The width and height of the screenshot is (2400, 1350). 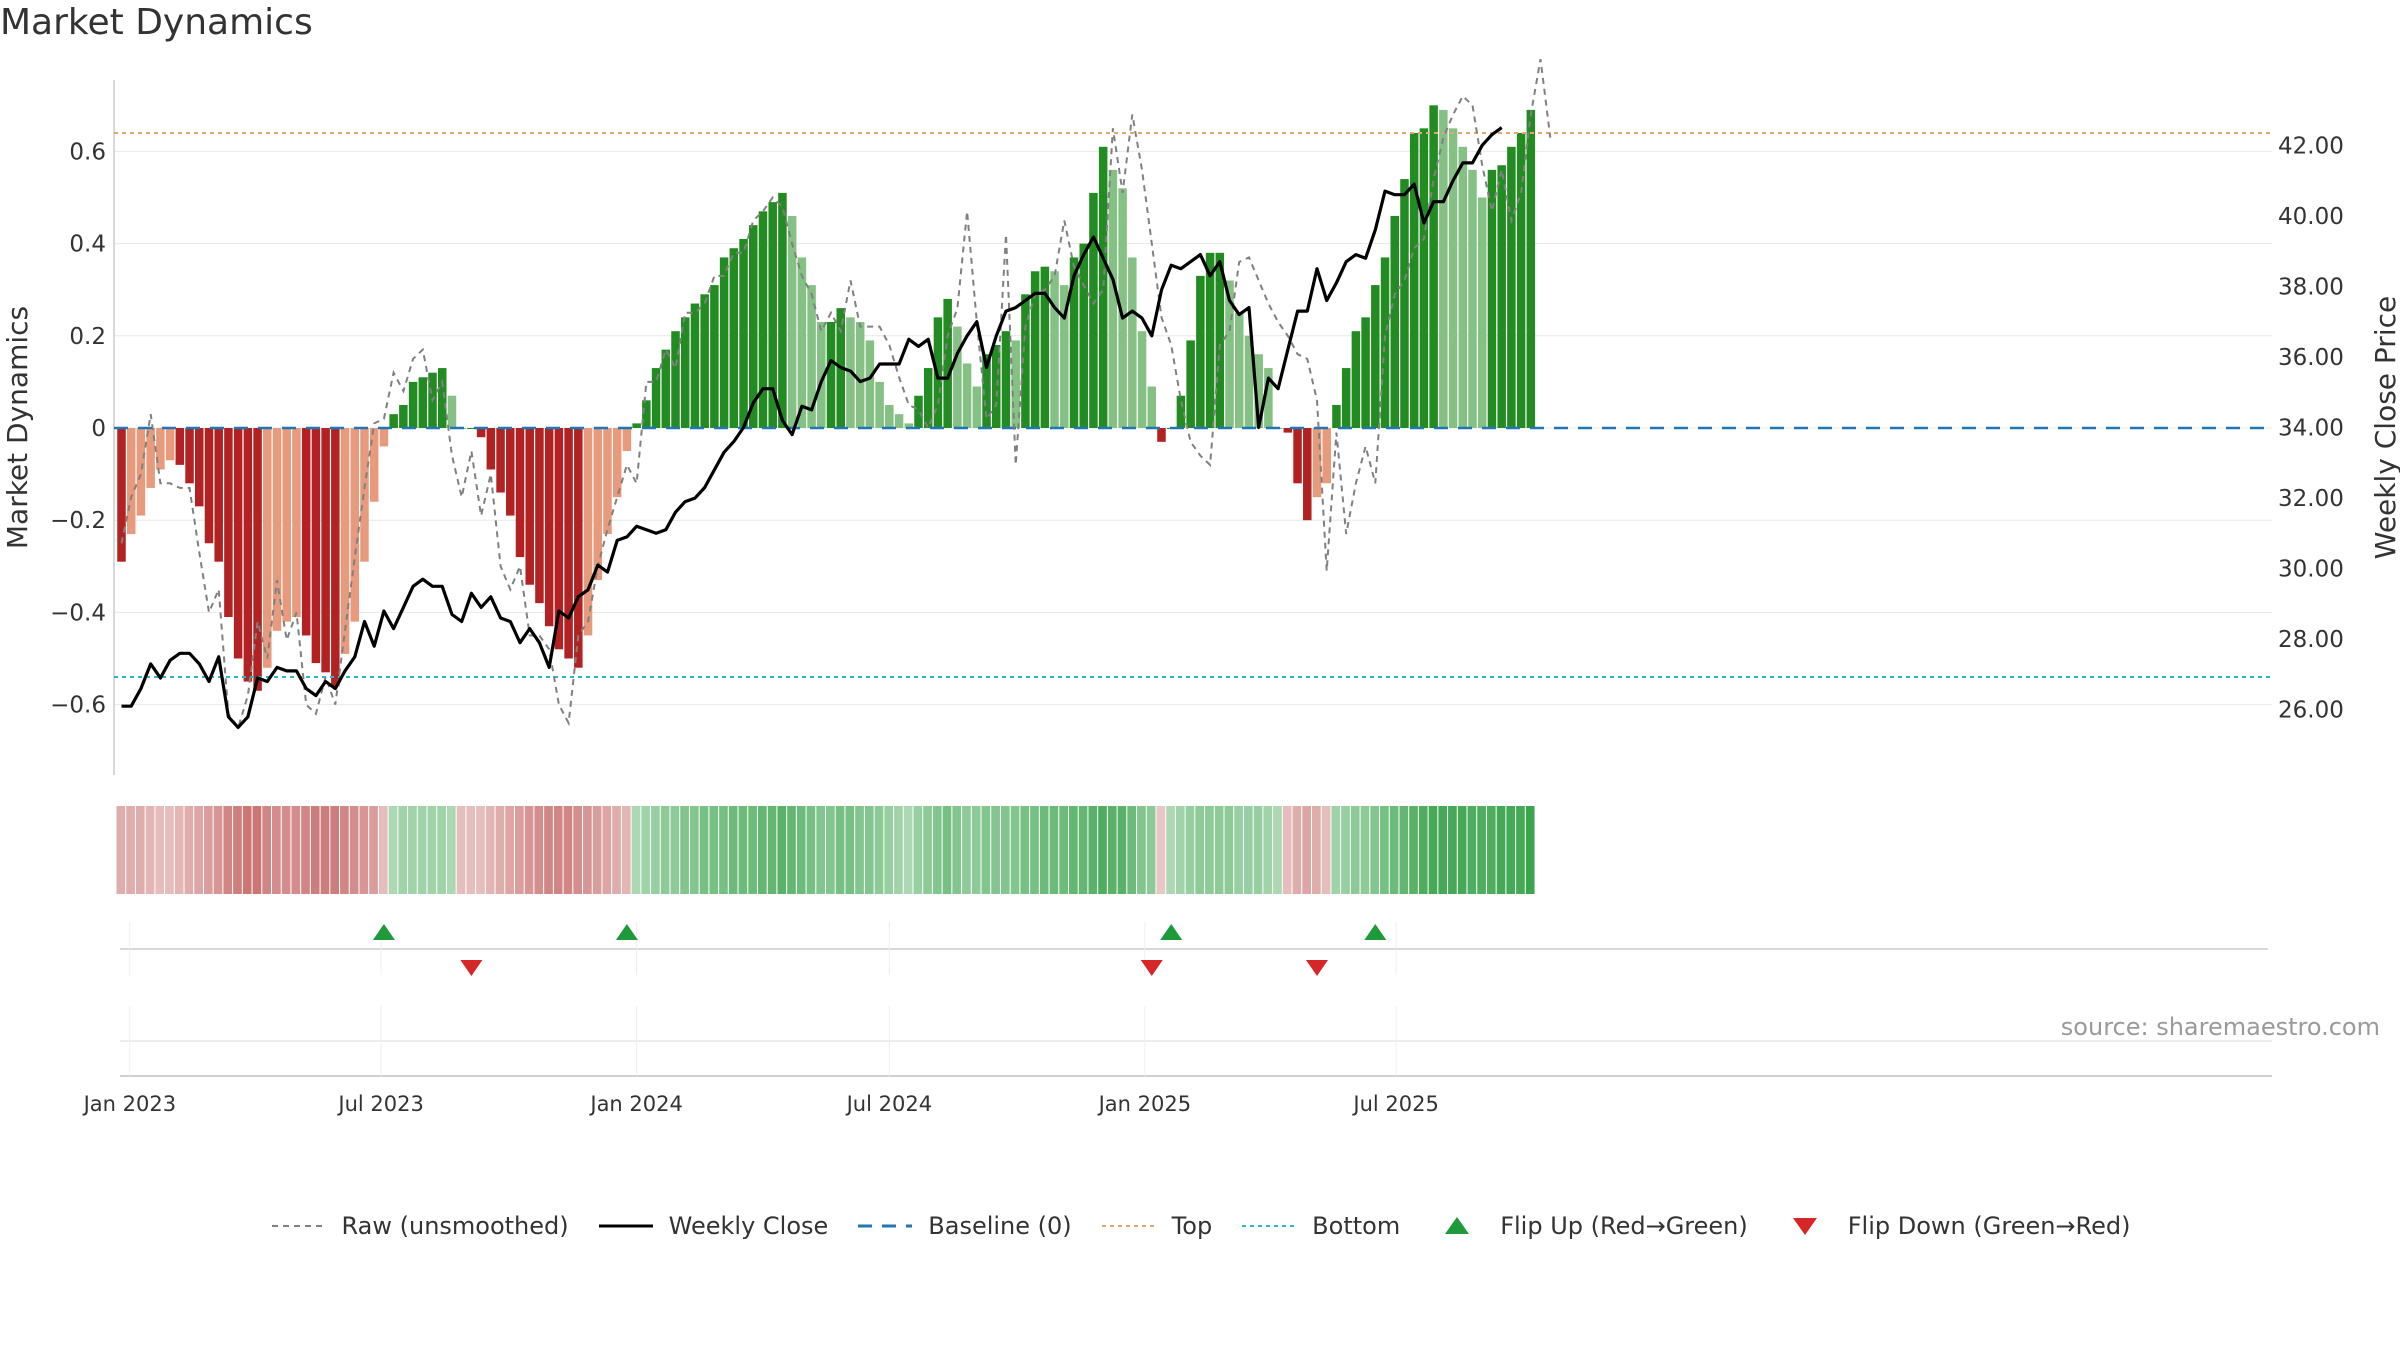 What do you see at coordinates (1192, 1226) in the screenshot?
I see `legend-label-top: Top` at bounding box center [1192, 1226].